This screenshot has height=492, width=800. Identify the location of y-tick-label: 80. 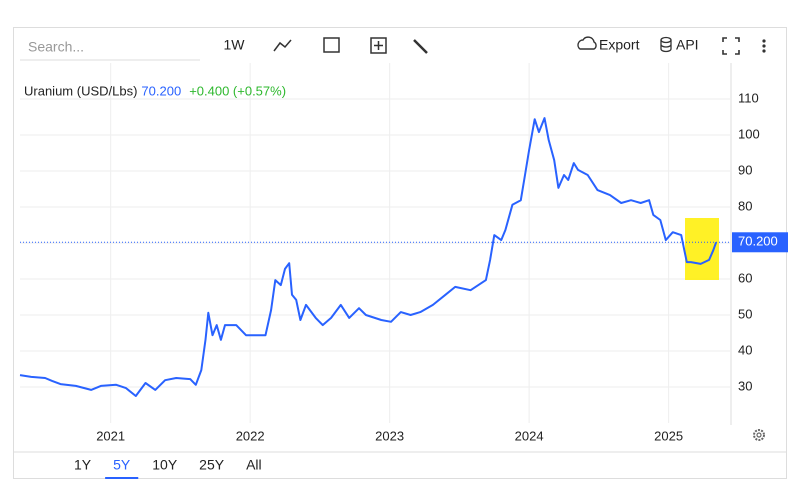
(745, 205).